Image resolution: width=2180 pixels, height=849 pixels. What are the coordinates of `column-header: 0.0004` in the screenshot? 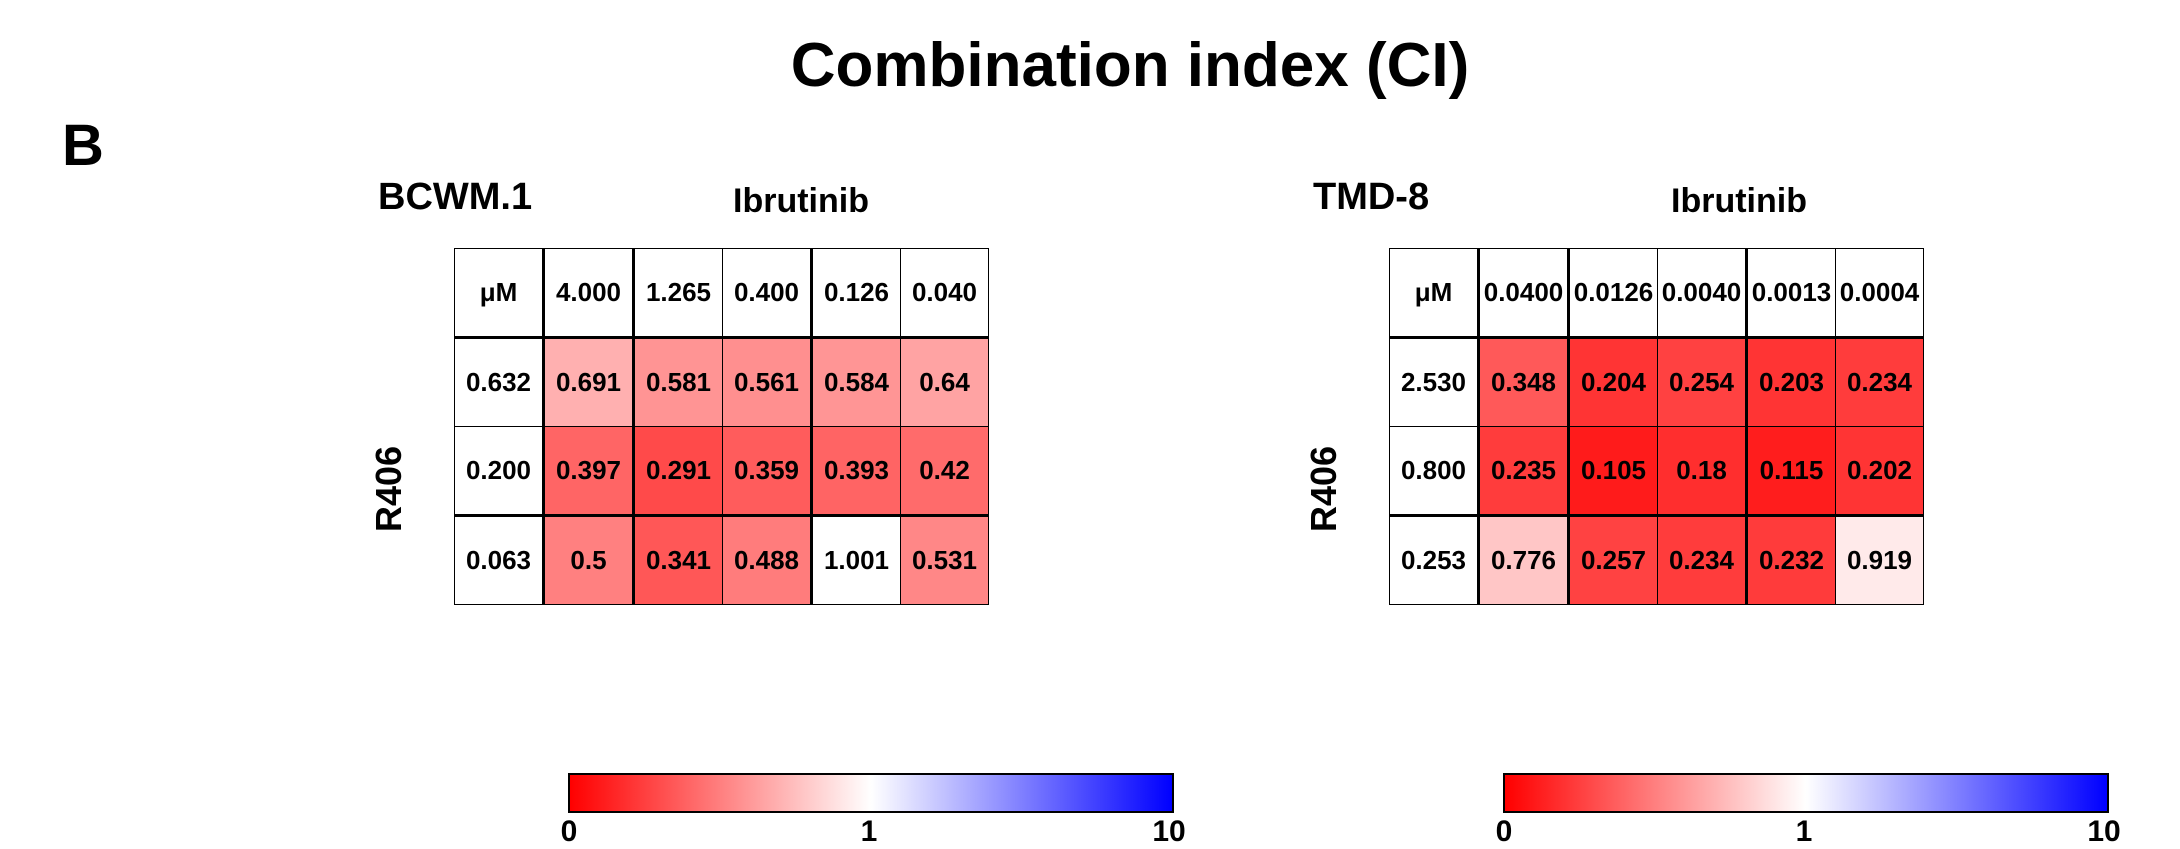 It's located at (1879, 293).